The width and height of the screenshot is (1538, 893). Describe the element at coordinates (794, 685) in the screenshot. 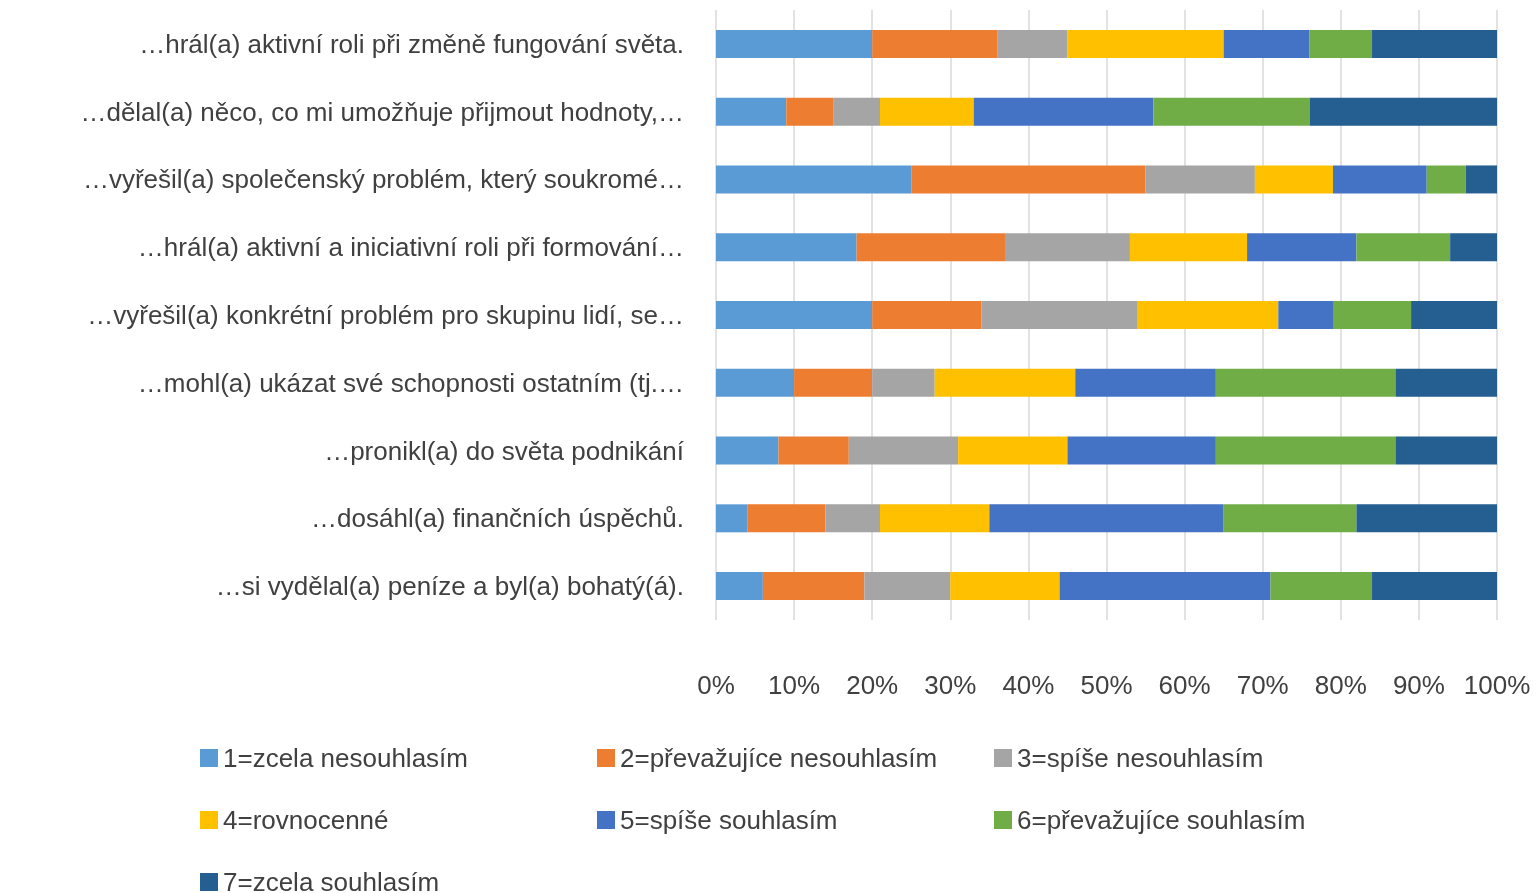

I see `x-tick-label: 10%` at that location.